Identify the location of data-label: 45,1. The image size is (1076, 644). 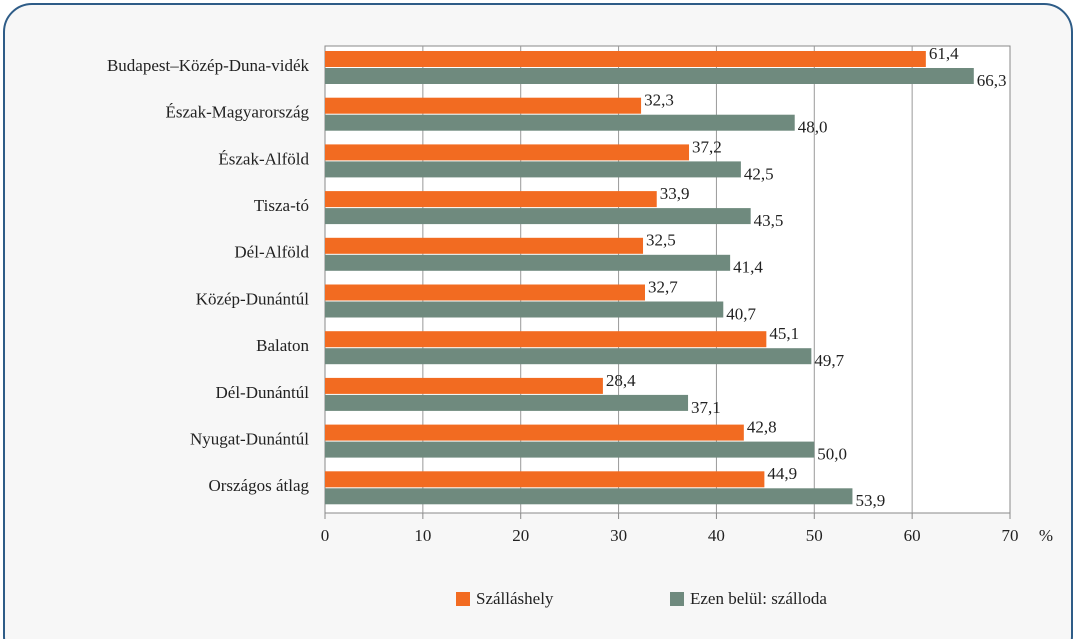
(784, 333).